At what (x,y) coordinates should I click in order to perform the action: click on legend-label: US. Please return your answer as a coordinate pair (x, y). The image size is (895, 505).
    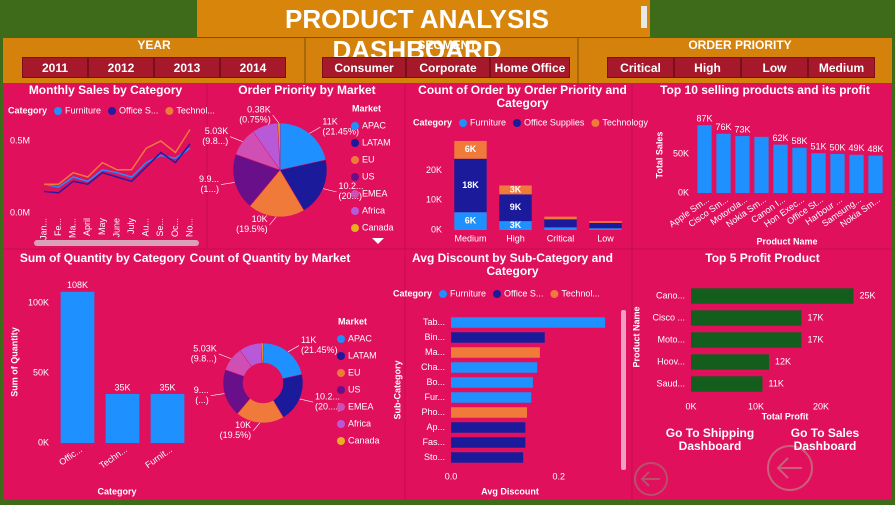
    Looking at the image, I should click on (368, 176).